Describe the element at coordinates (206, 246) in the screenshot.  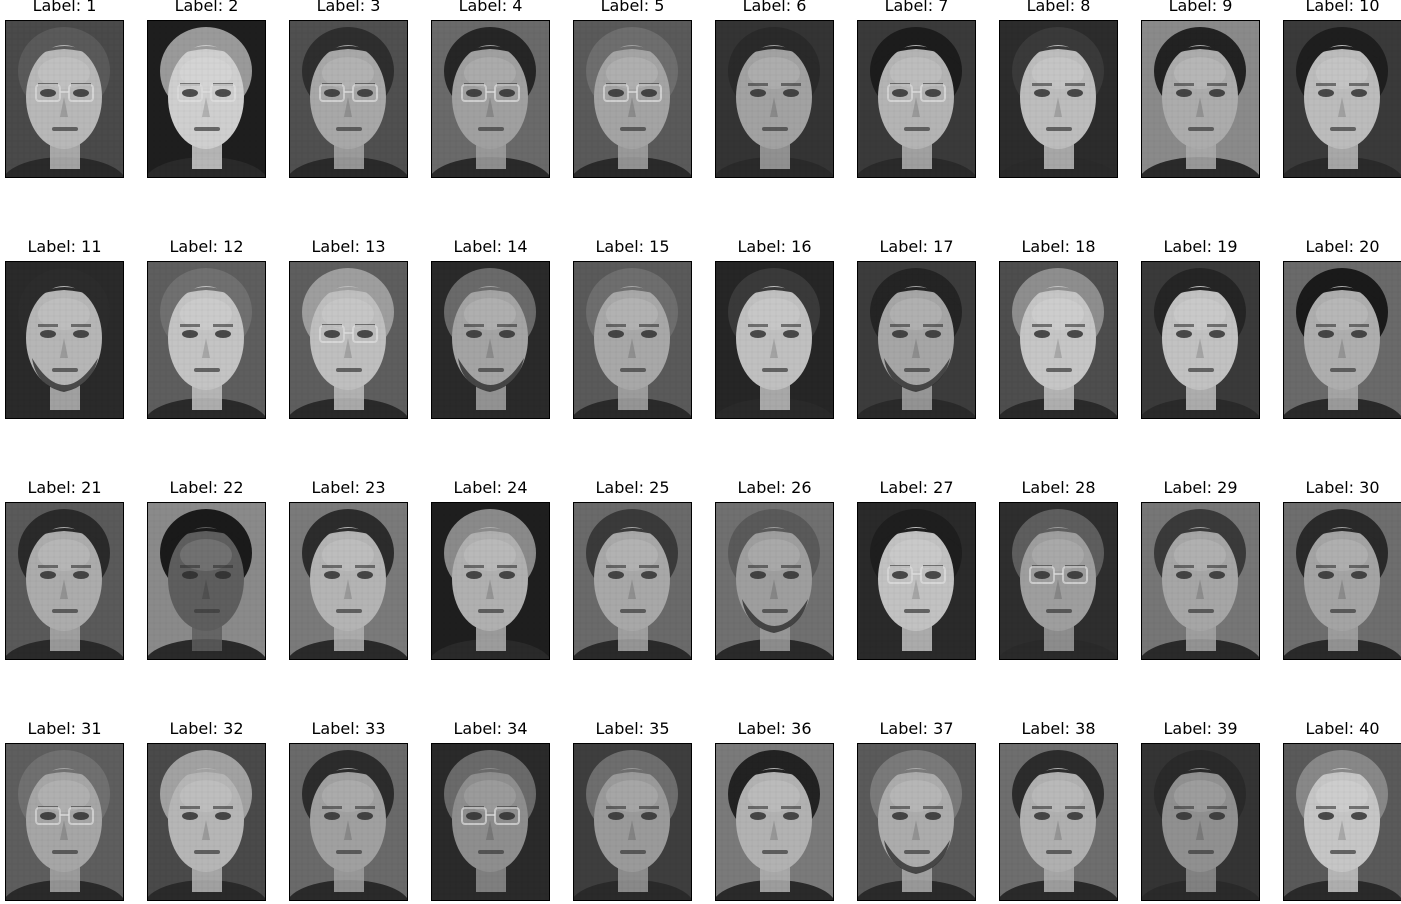
I see `face-label: Label: 12` at that location.